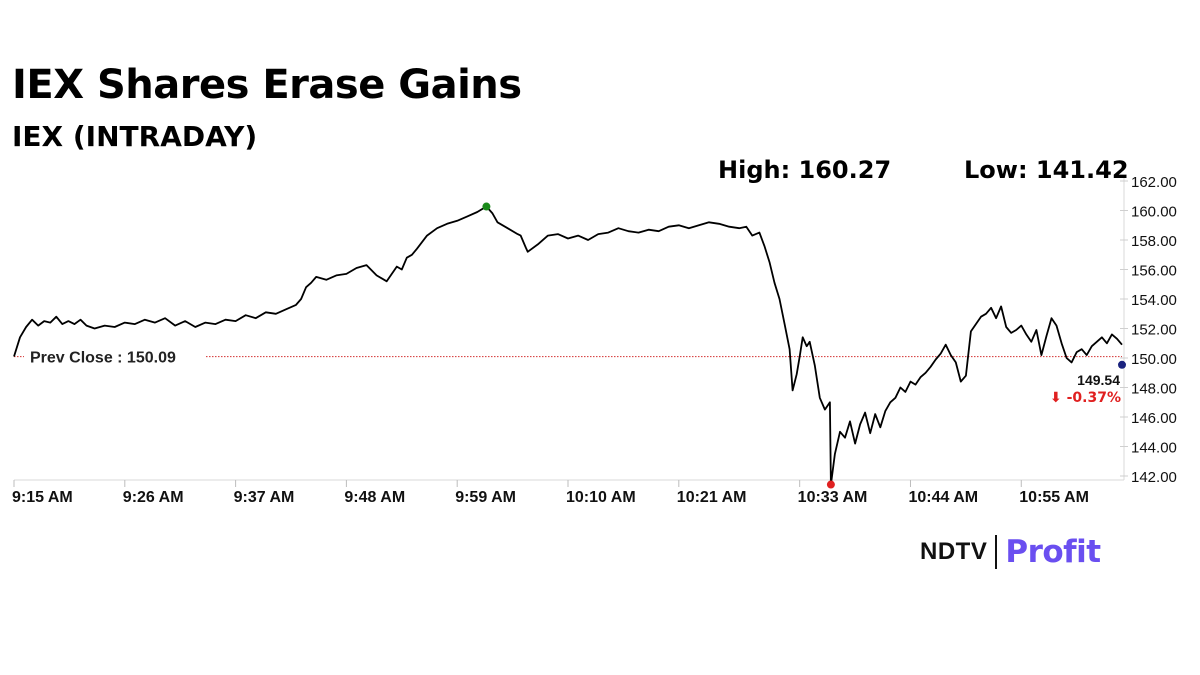  I want to click on x-tick-label: 9:48 AM, so click(374, 497).